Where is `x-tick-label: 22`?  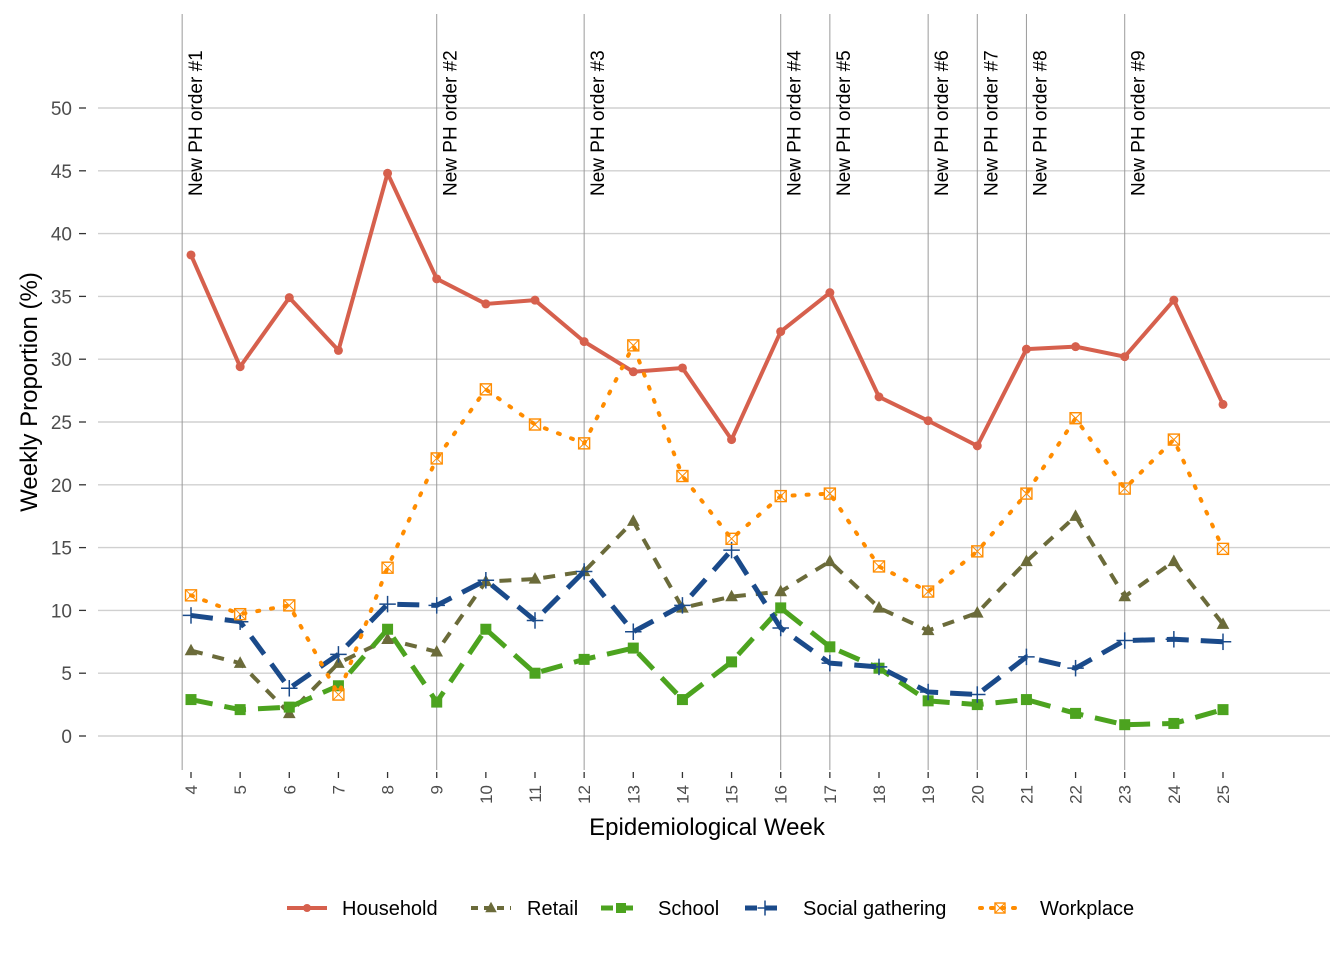 x-tick-label: 22 is located at coordinates (1076, 794).